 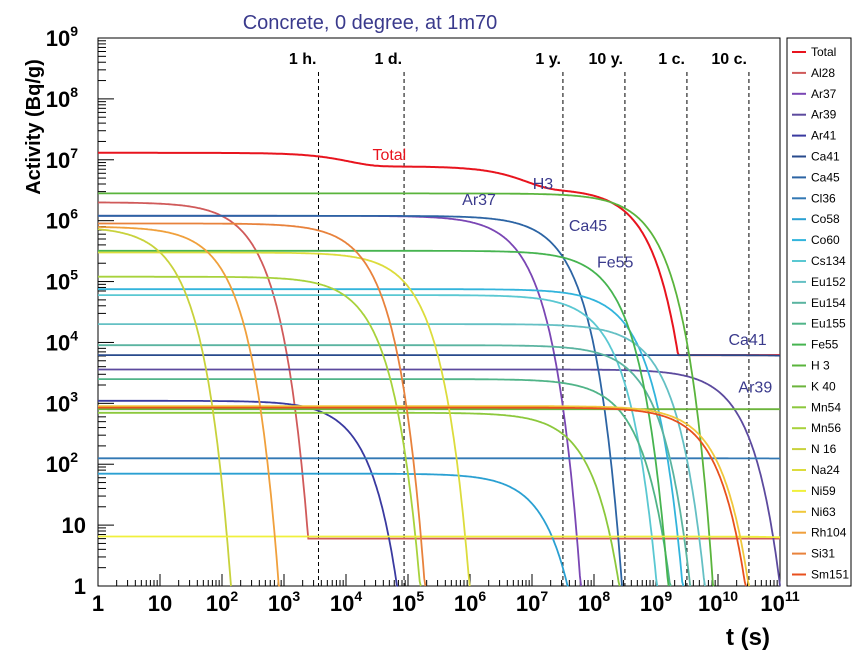 I want to click on chart-title: Concrete, 0 degree, at 1m70, so click(x=370, y=23).